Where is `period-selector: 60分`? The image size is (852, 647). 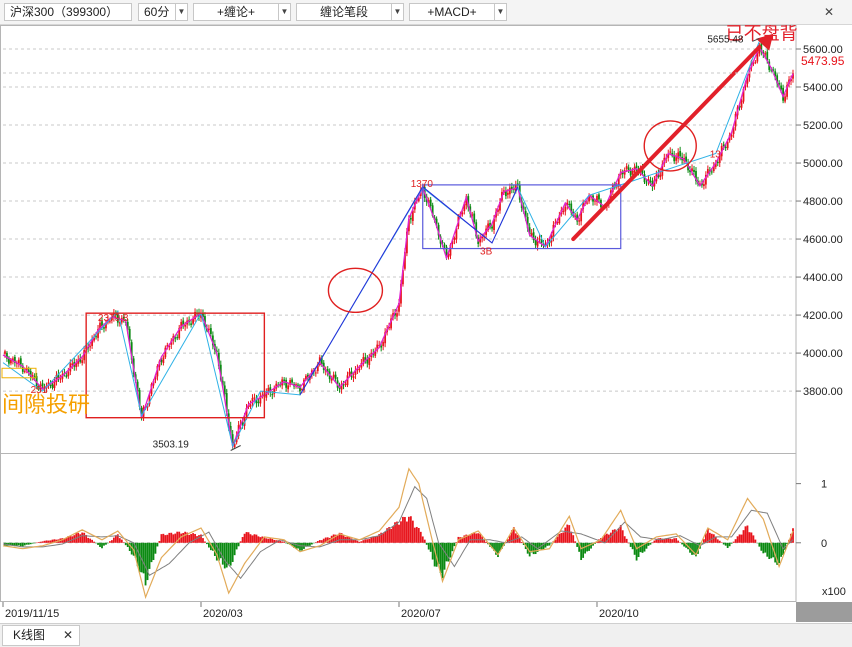
period-selector: 60分 is located at coordinates (157, 12).